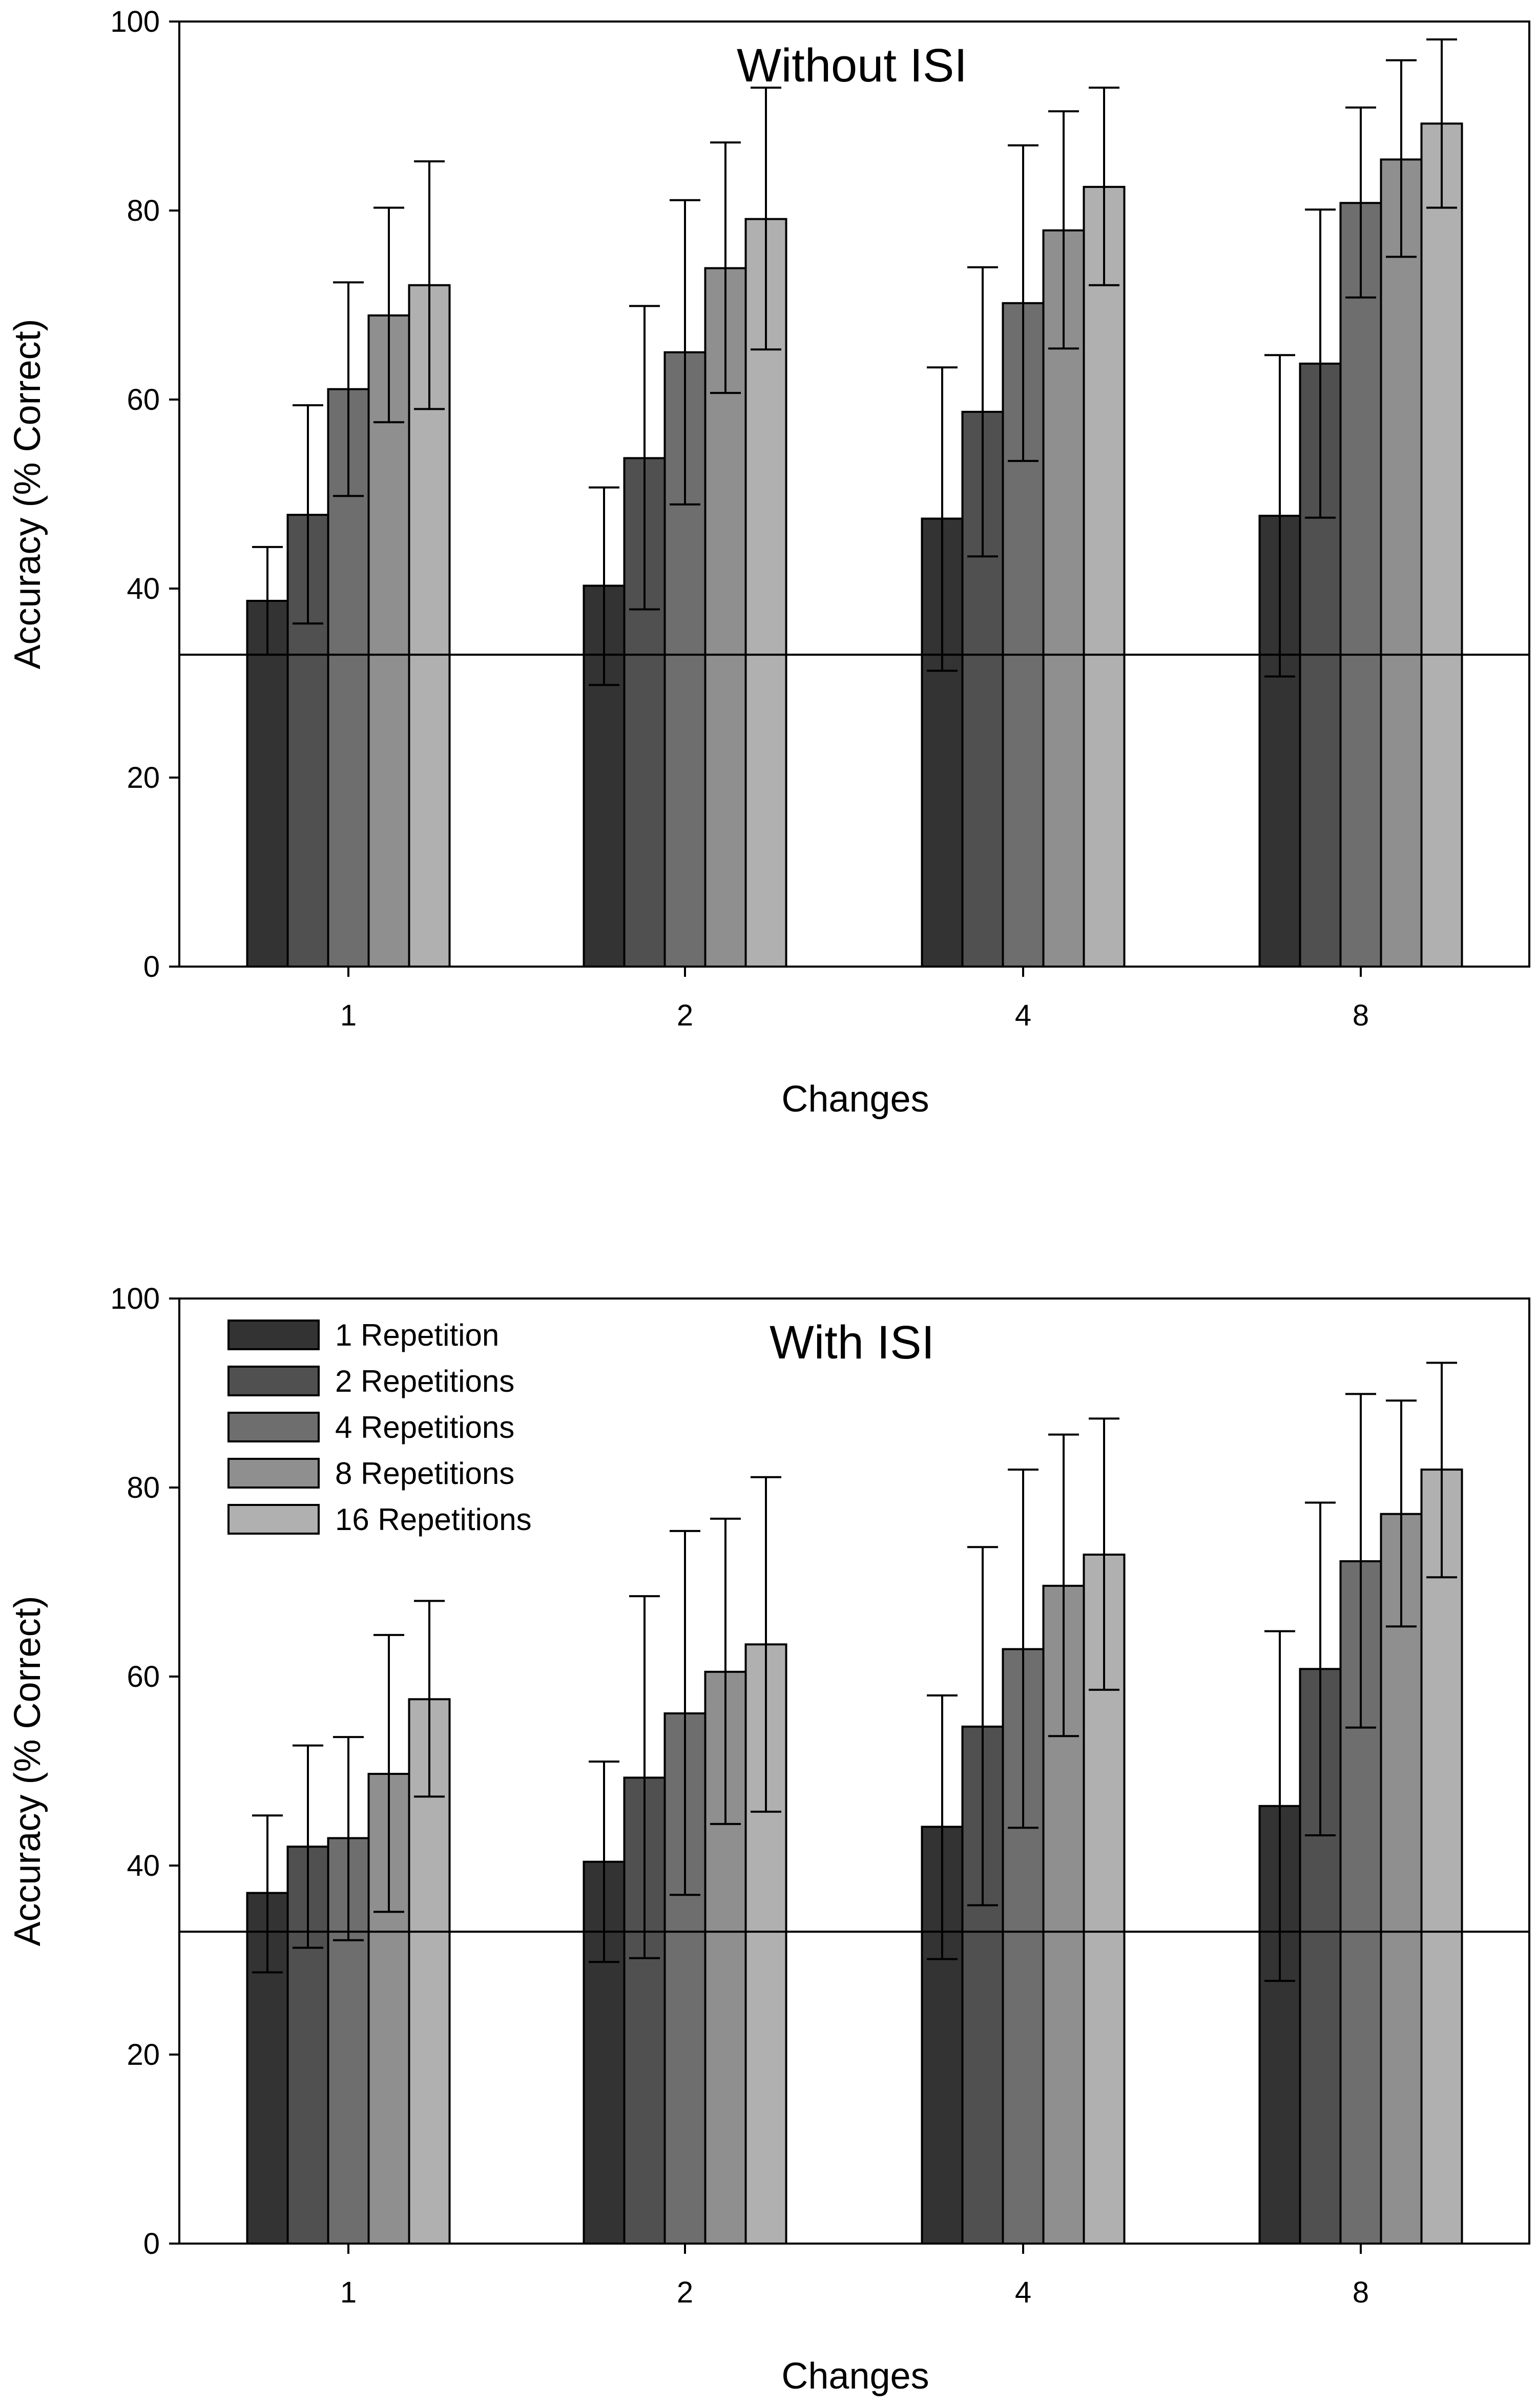  Describe the element at coordinates (424, 1473) in the screenshot. I see `legend-label-4: 8 Repetitions` at that location.